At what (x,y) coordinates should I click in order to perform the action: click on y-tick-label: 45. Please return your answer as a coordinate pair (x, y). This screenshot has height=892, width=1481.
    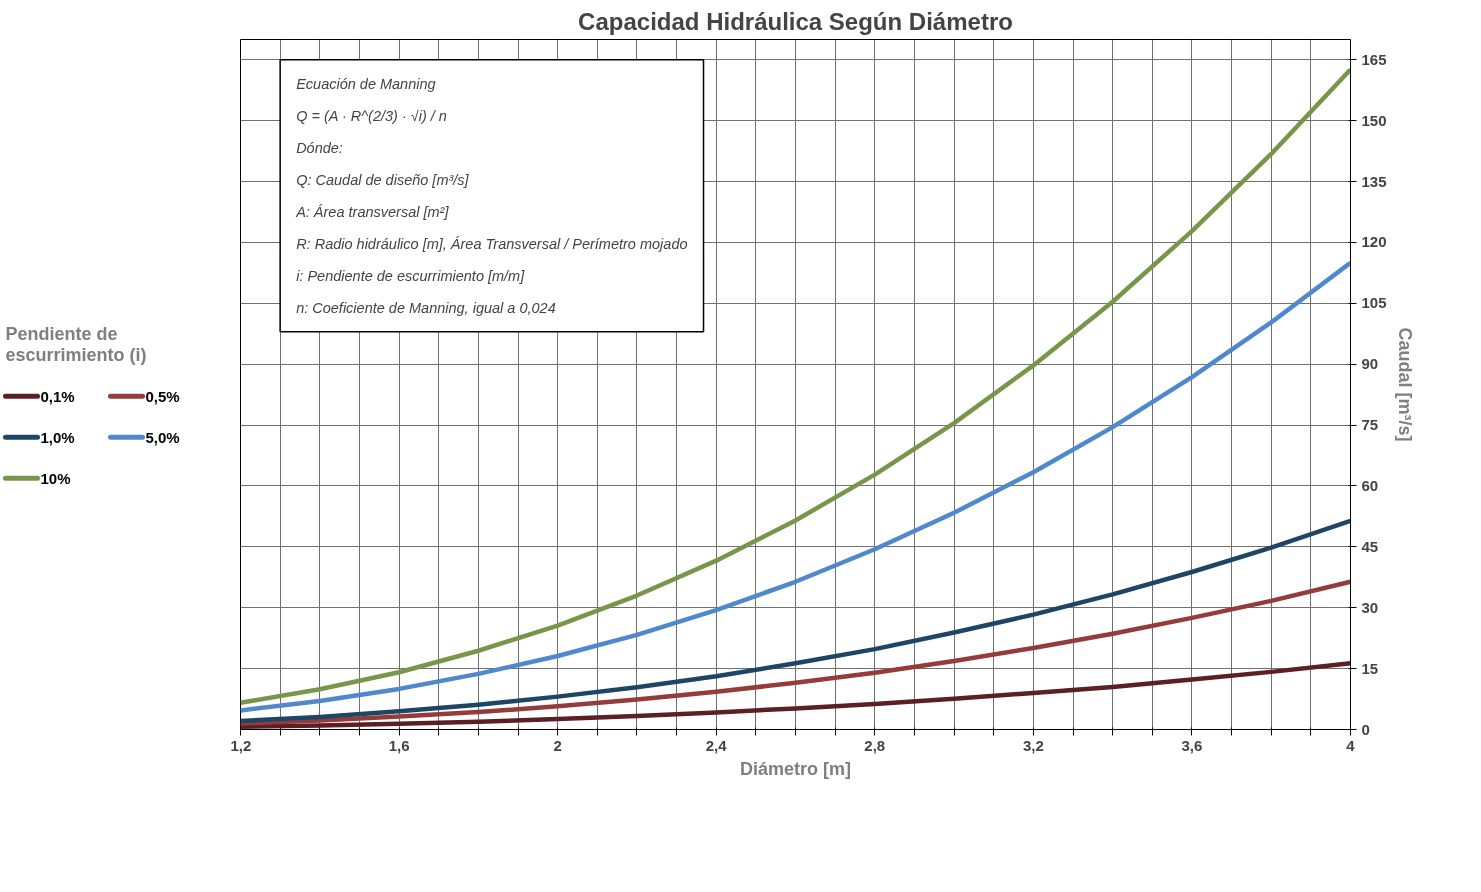
    Looking at the image, I should click on (1370, 546).